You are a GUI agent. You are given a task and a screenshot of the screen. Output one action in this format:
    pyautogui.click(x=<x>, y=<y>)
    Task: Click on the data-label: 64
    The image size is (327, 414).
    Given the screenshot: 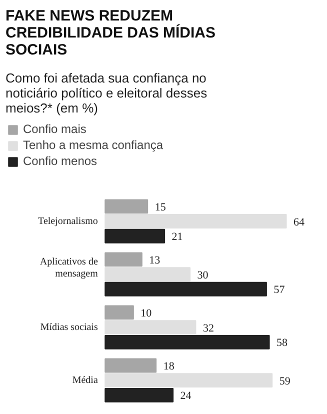 What is the action you would take?
    pyautogui.click(x=300, y=222)
    